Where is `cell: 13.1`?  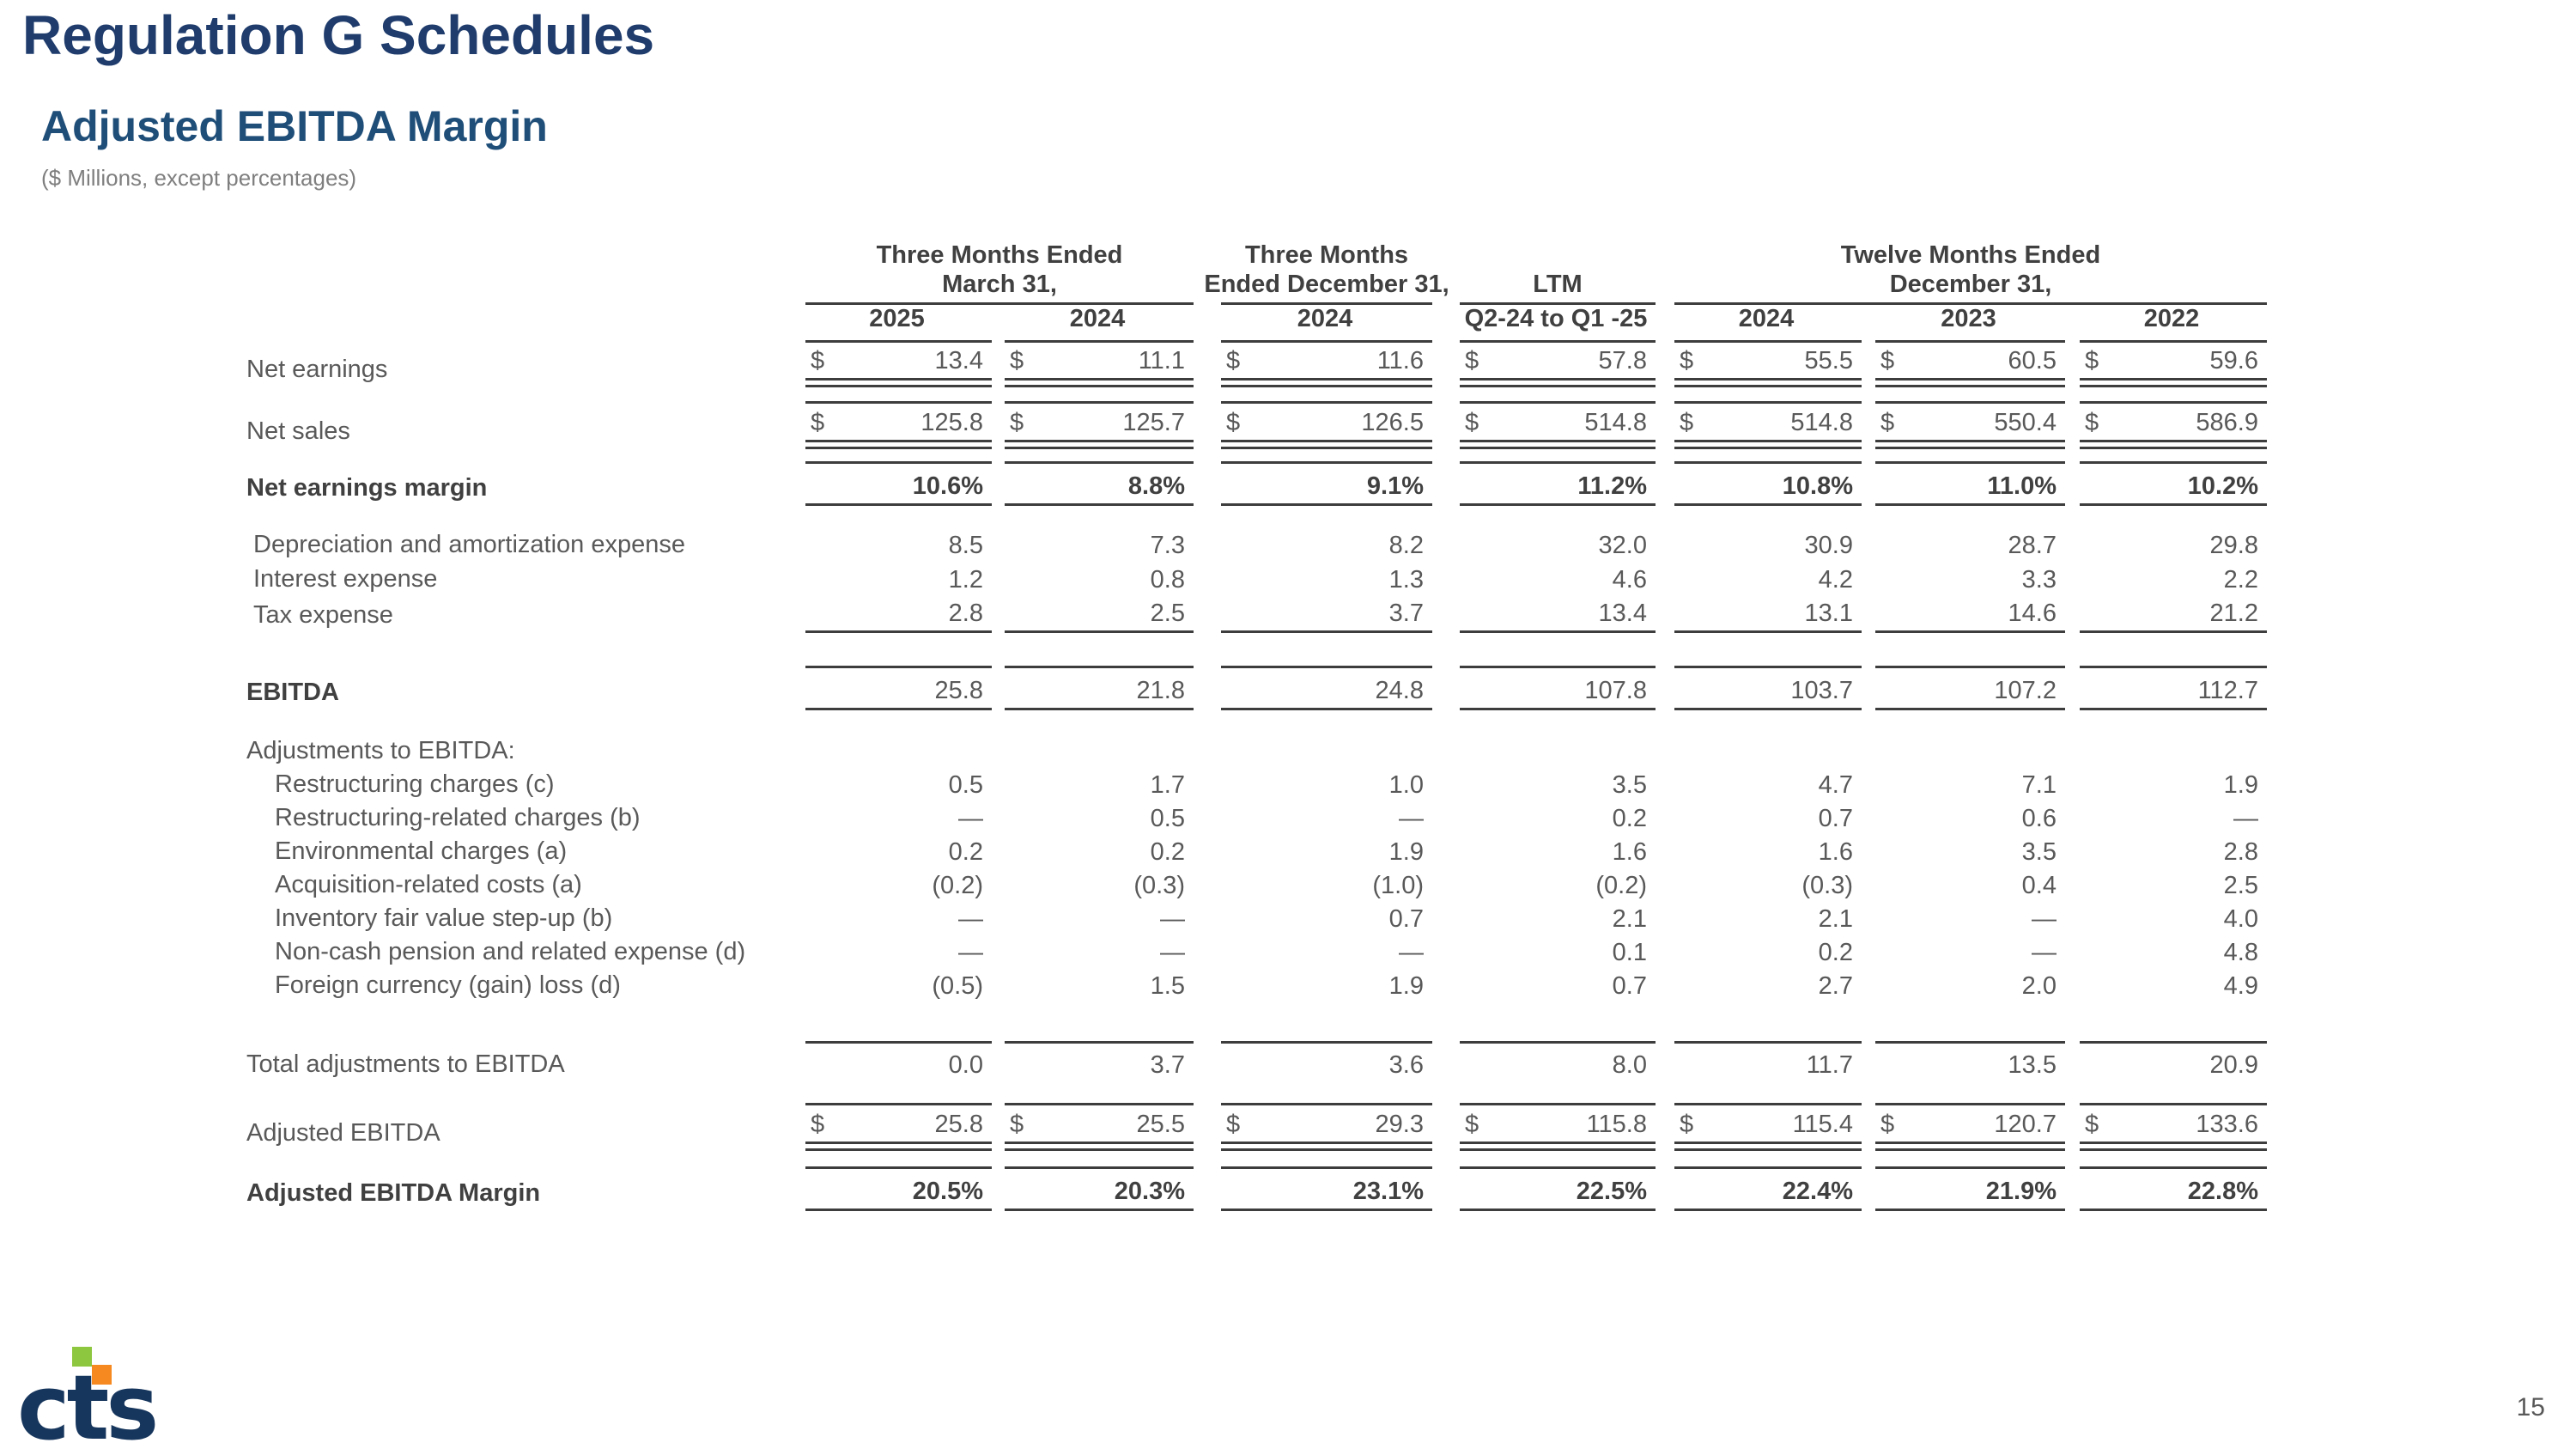 cell: 13.1 is located at coordinates (1768, 615).